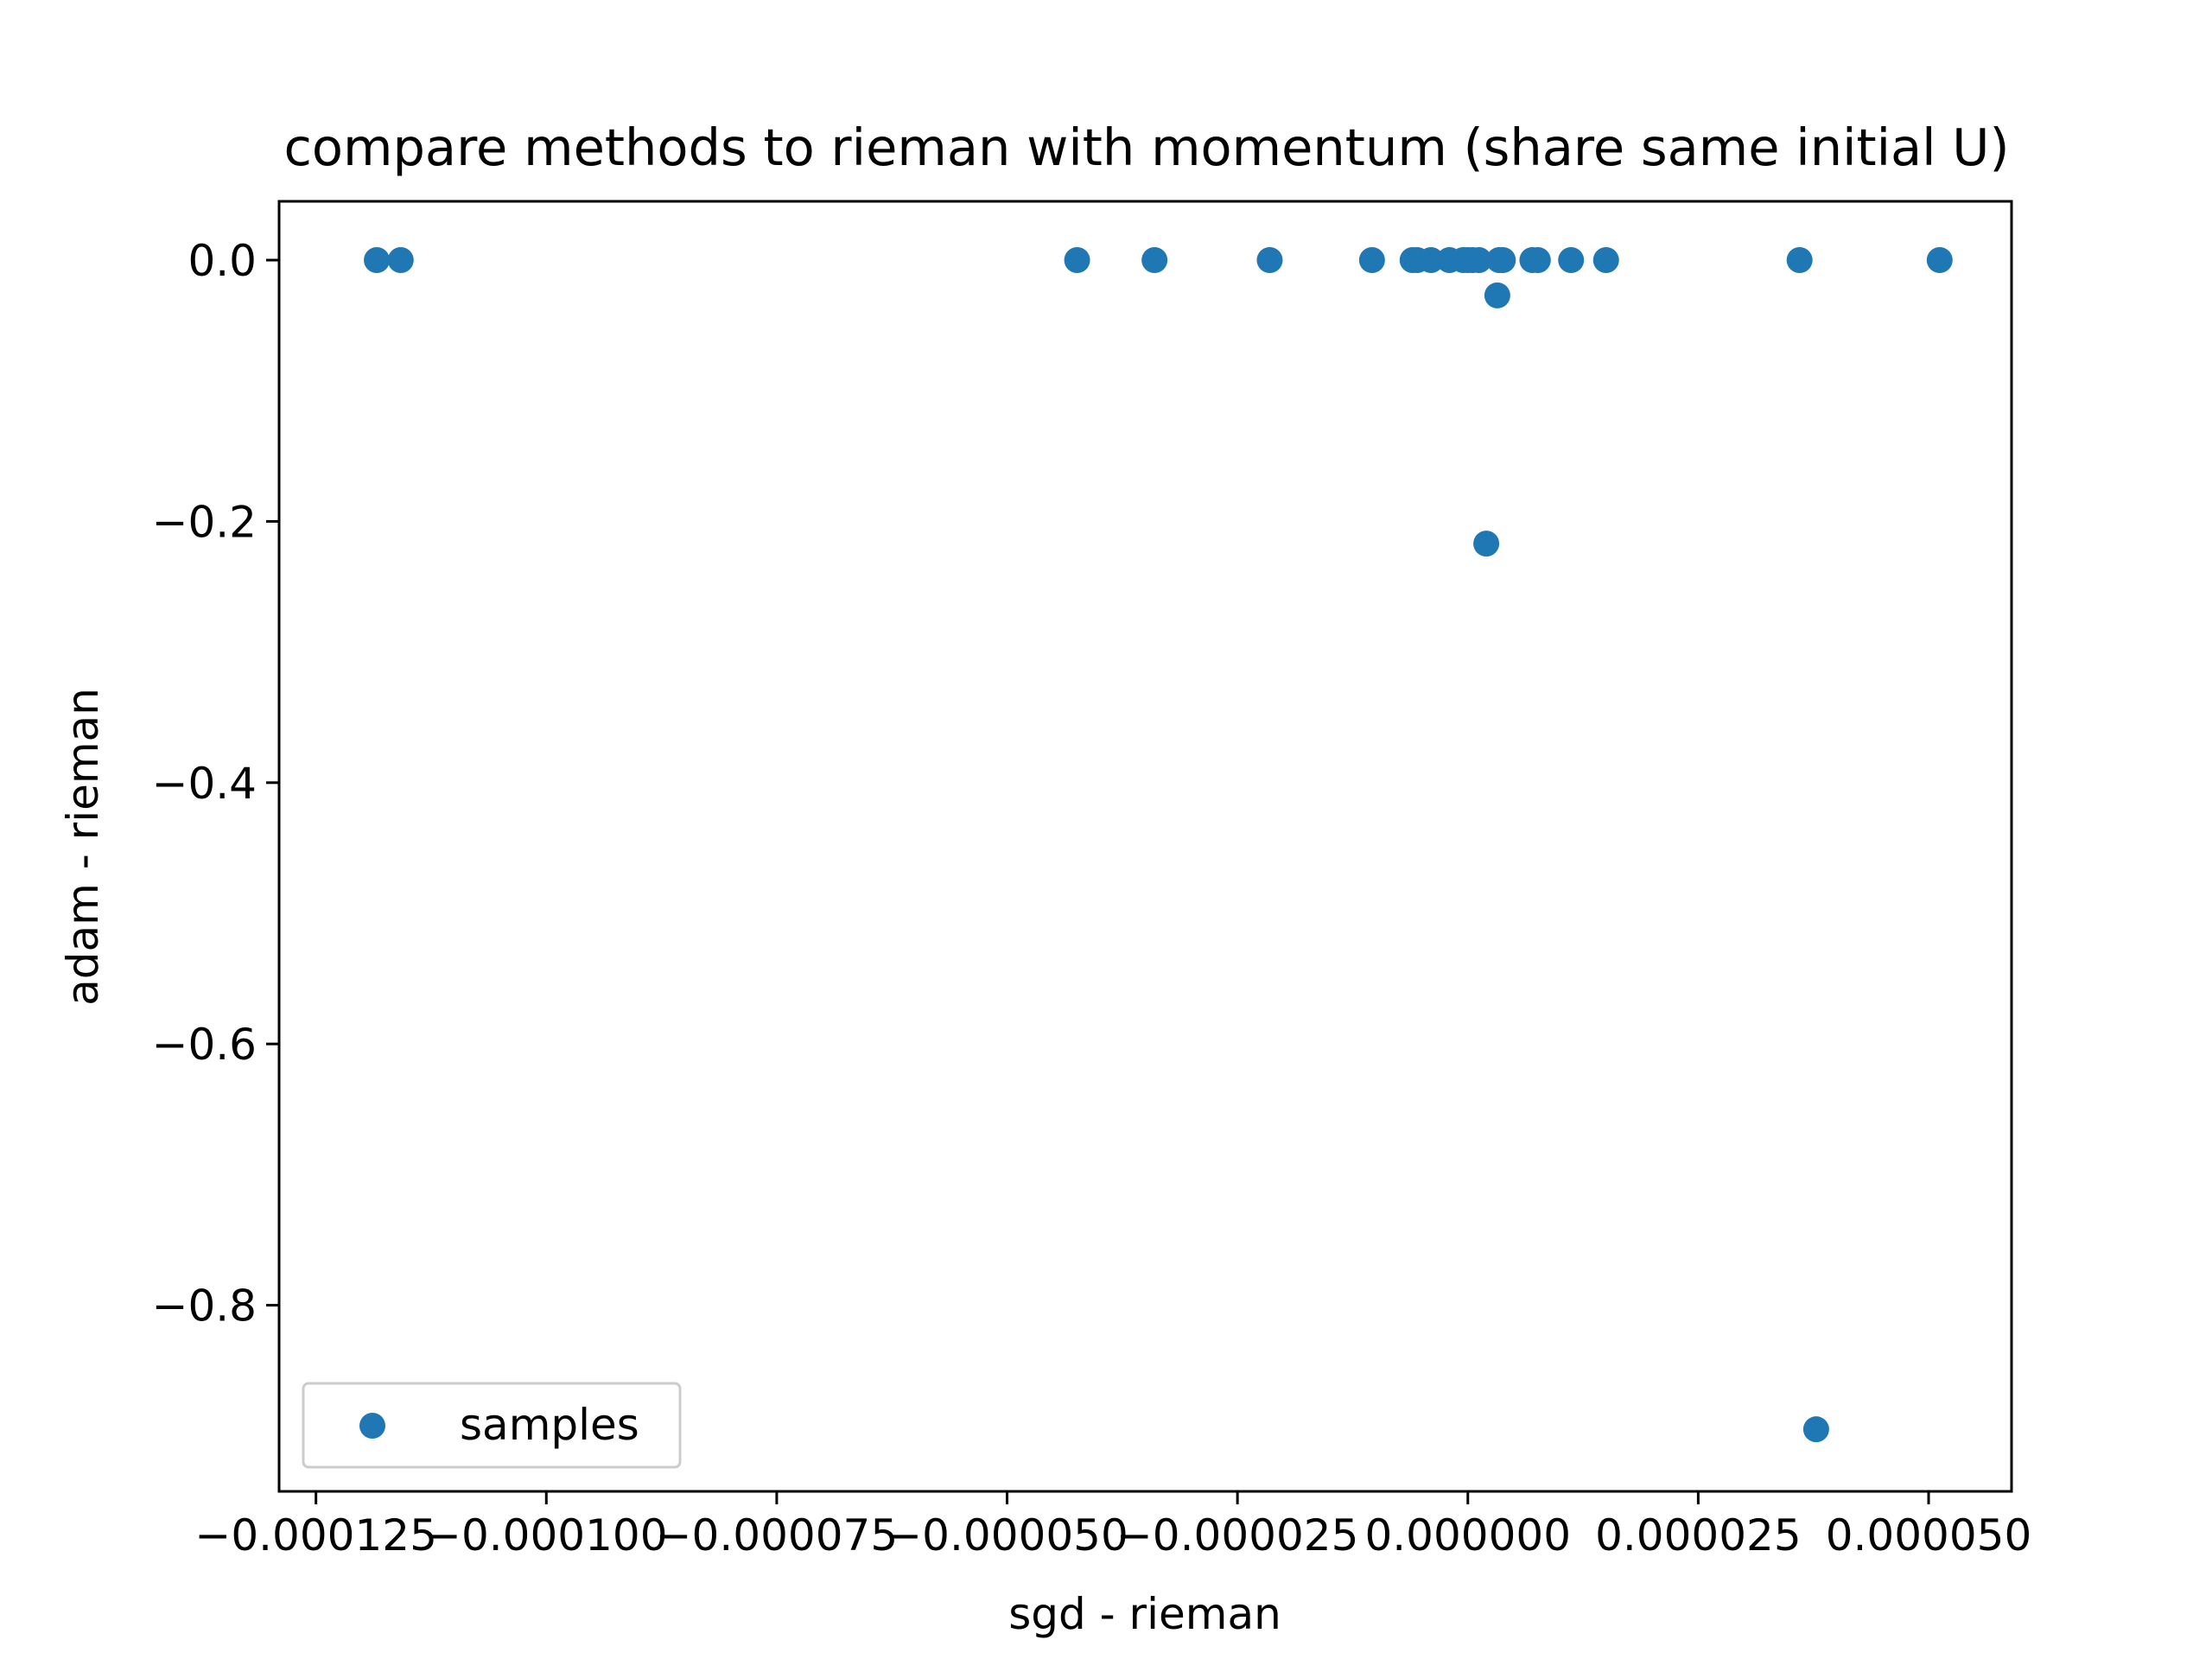 The width and height of the screenshot is (2212, 1659). What do you see at coordinates (1007, 1535) in the screenshot?
I see `x-tick-label: −0.000050` at bounding box center [1007, 1535].